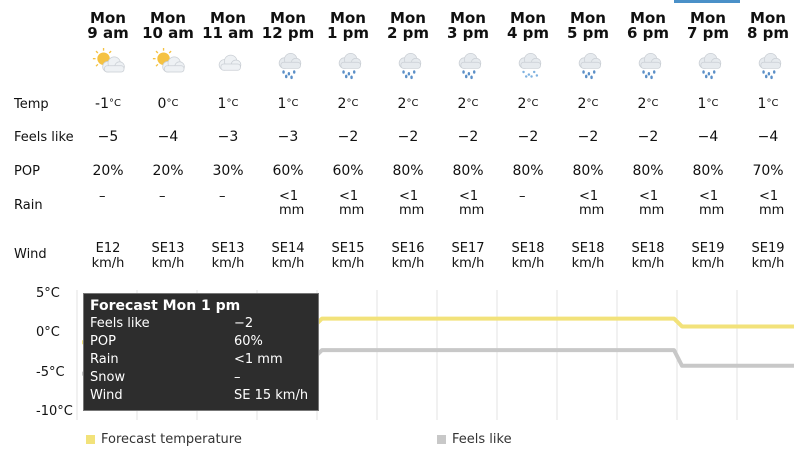  What do you see at coordinates (288, 137) in the screenshot?
I see `feels-like-cell: −3` at bounding box center [288, 137].